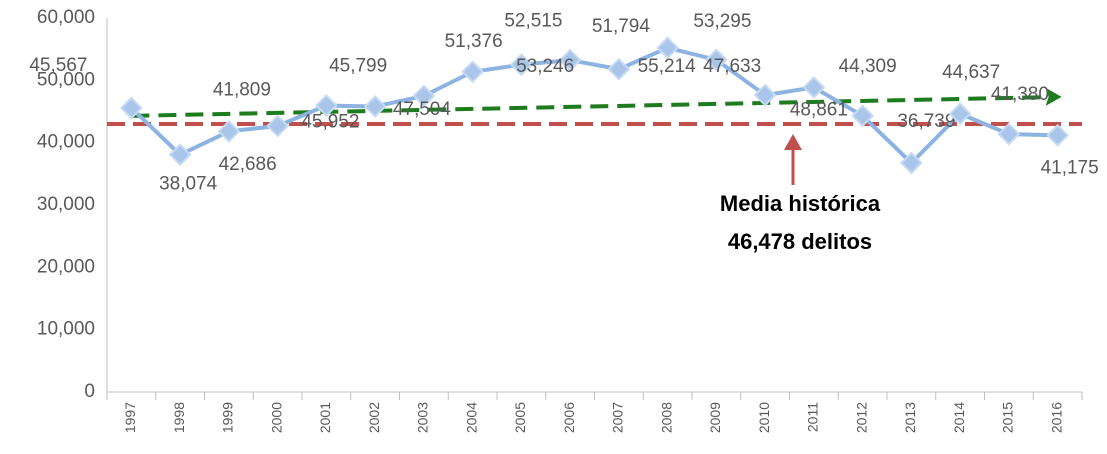 Image resolution: width=1107 pixels, height=454 pixels. Describe the element at coordinates (800, 203) in the screenshot. I see `annotation-line: Media histórica` at that location.